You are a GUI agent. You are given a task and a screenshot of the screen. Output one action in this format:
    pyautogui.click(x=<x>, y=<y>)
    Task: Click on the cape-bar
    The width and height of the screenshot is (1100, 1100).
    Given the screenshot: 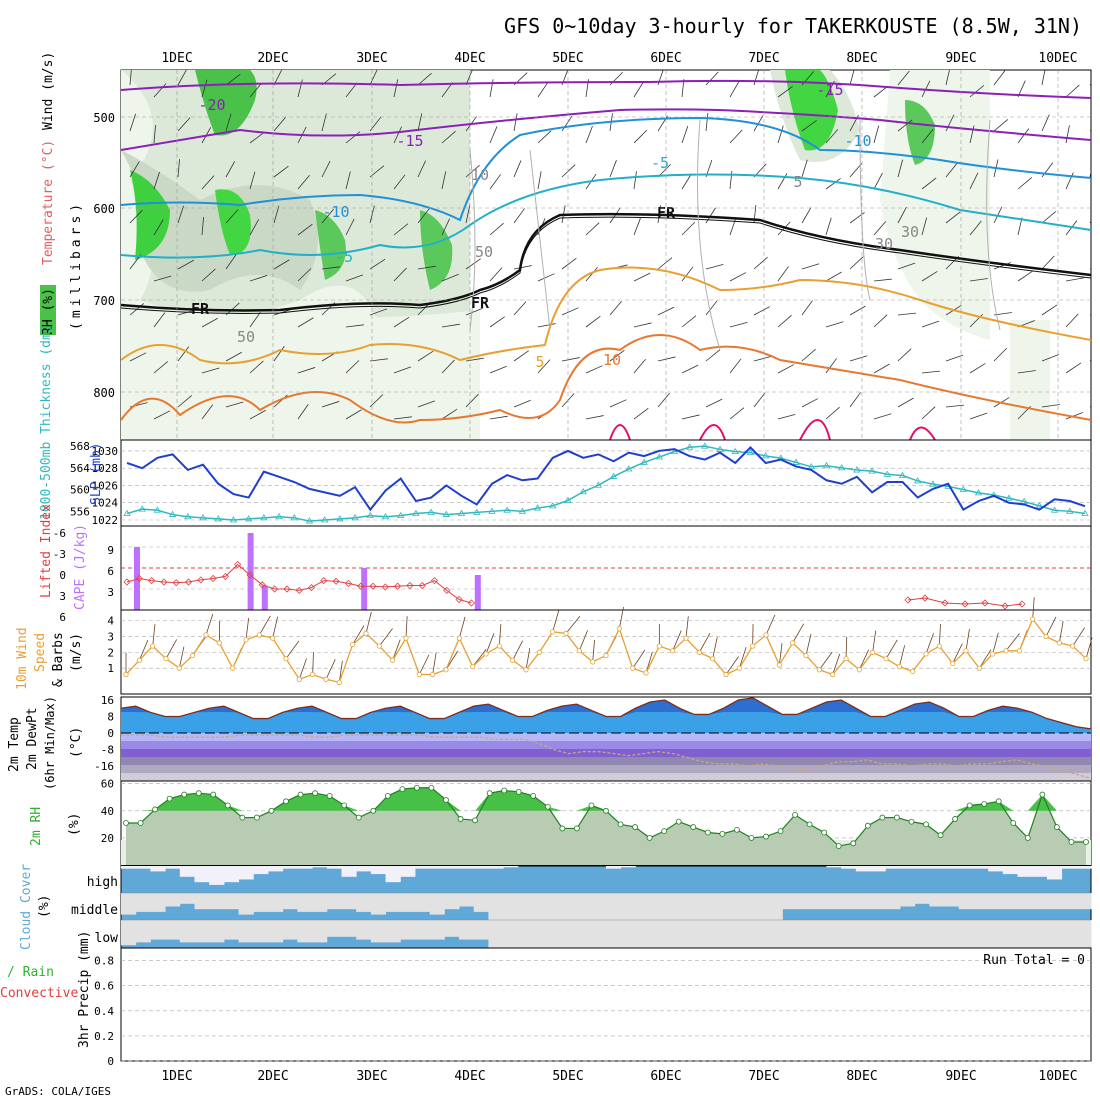 What is the action you would take?
    pyautogui.click(x=250, y=571)
    